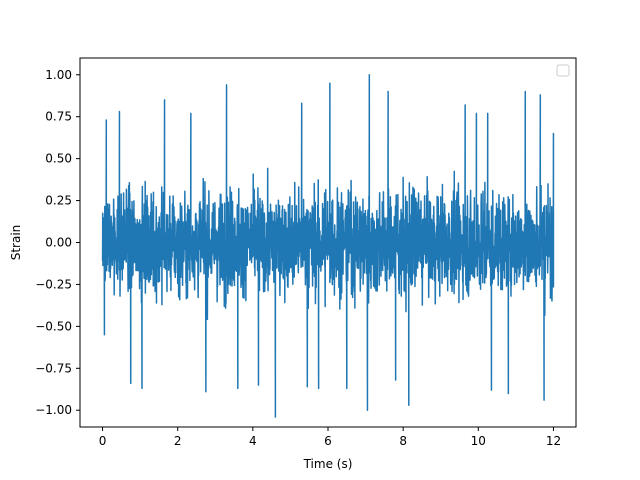 This screenshot has height=480, width=640. What do you see at coordinates (563, 70) in the screenshot?
I see `legend-box` at bounding box center [563, 70].